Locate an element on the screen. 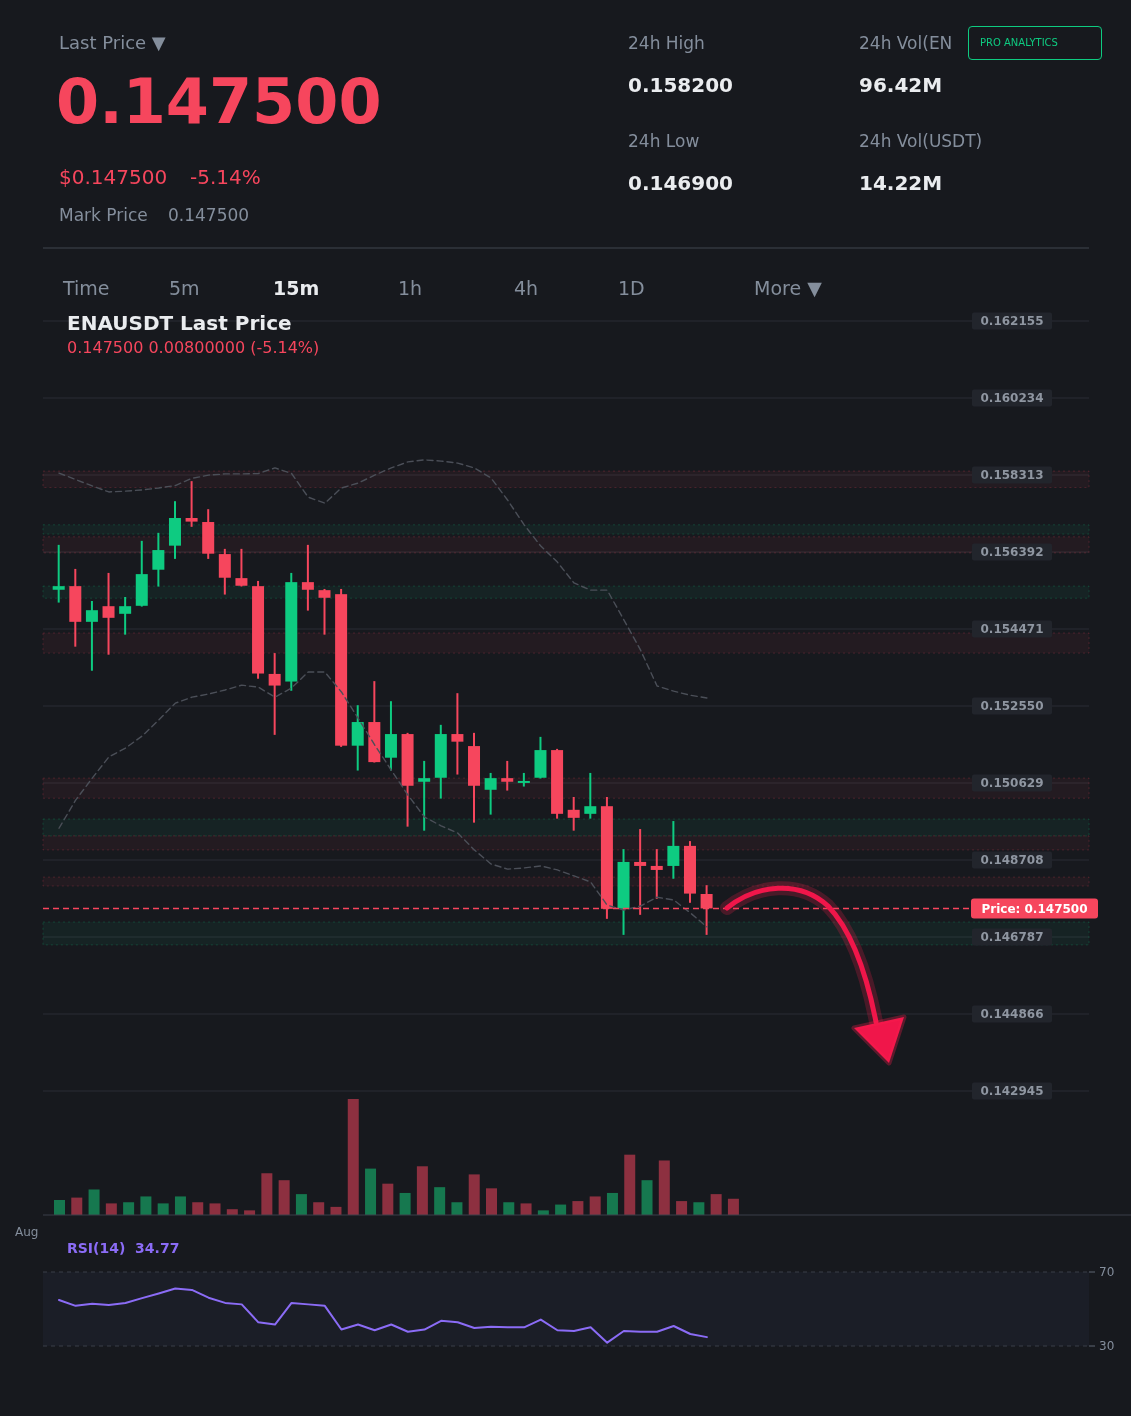 The height and width of the screenshot is (1416, 1131). text: Last Price ▼ is located at coordinates (112, 43).